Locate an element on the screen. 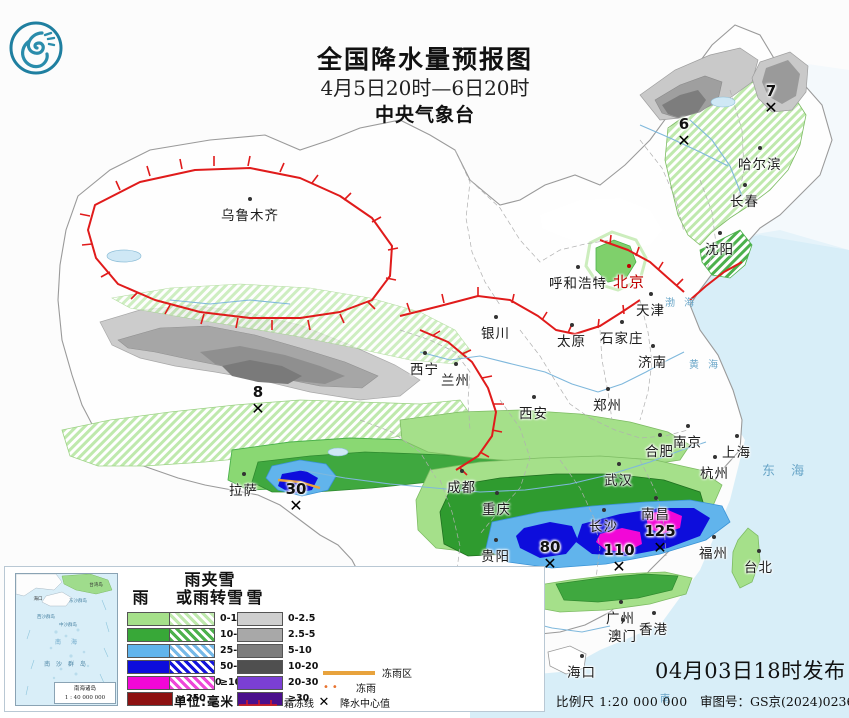 This screenshot has height=718, width=849. svg-text: 南 沙 群 岛 is located at coordinates (66, 664).